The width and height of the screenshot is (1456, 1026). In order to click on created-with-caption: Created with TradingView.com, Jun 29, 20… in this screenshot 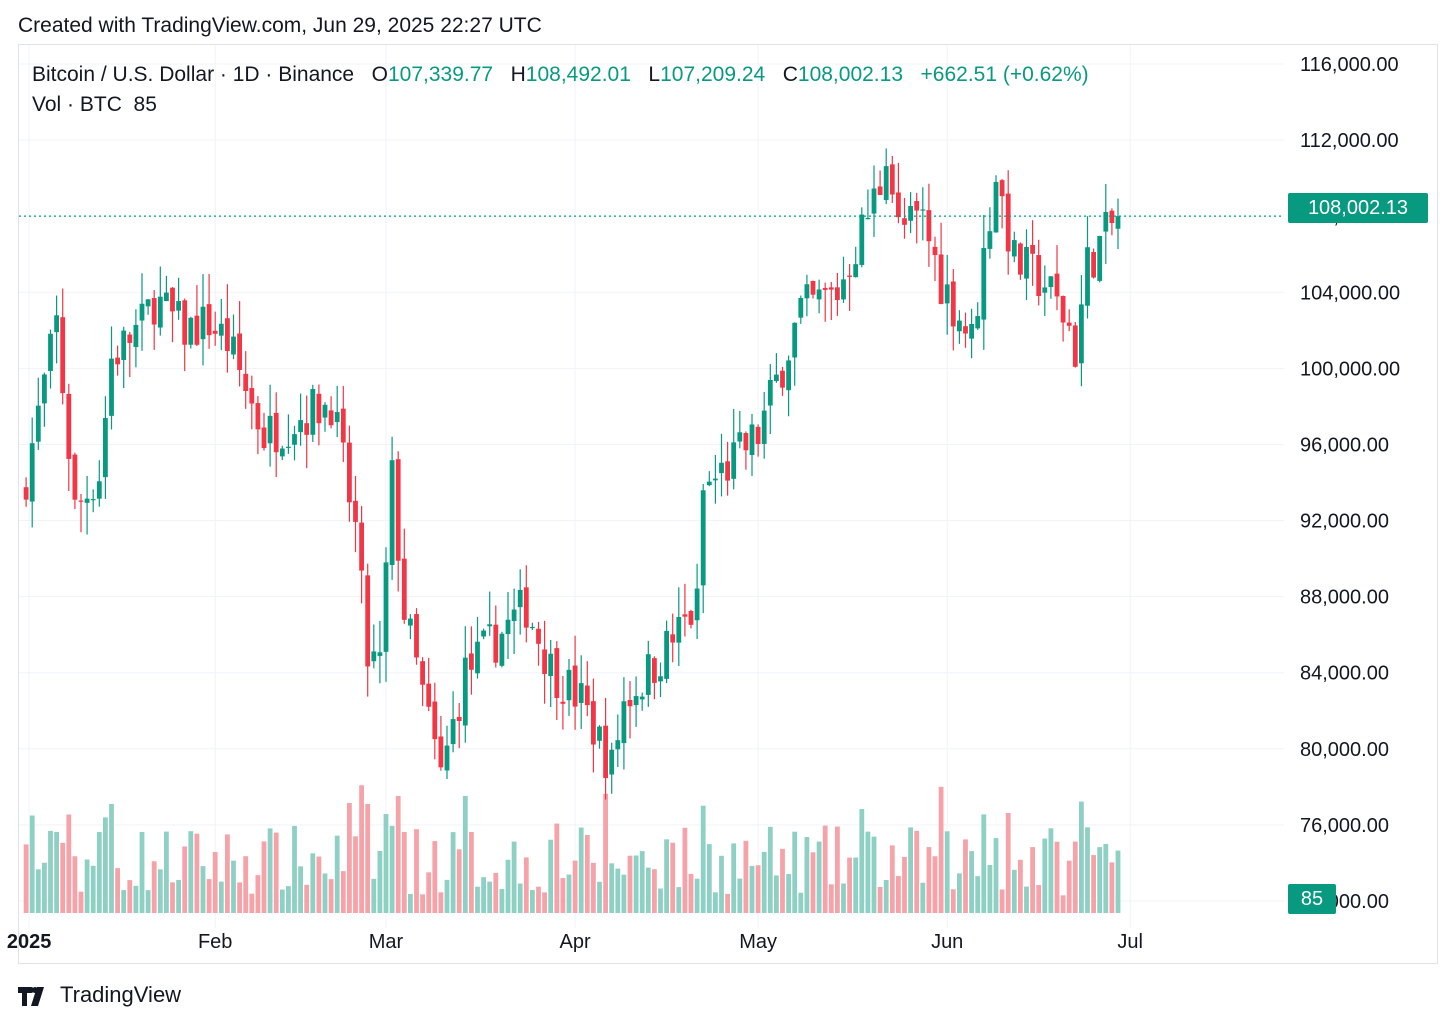, I will do `click(280, 25)`.